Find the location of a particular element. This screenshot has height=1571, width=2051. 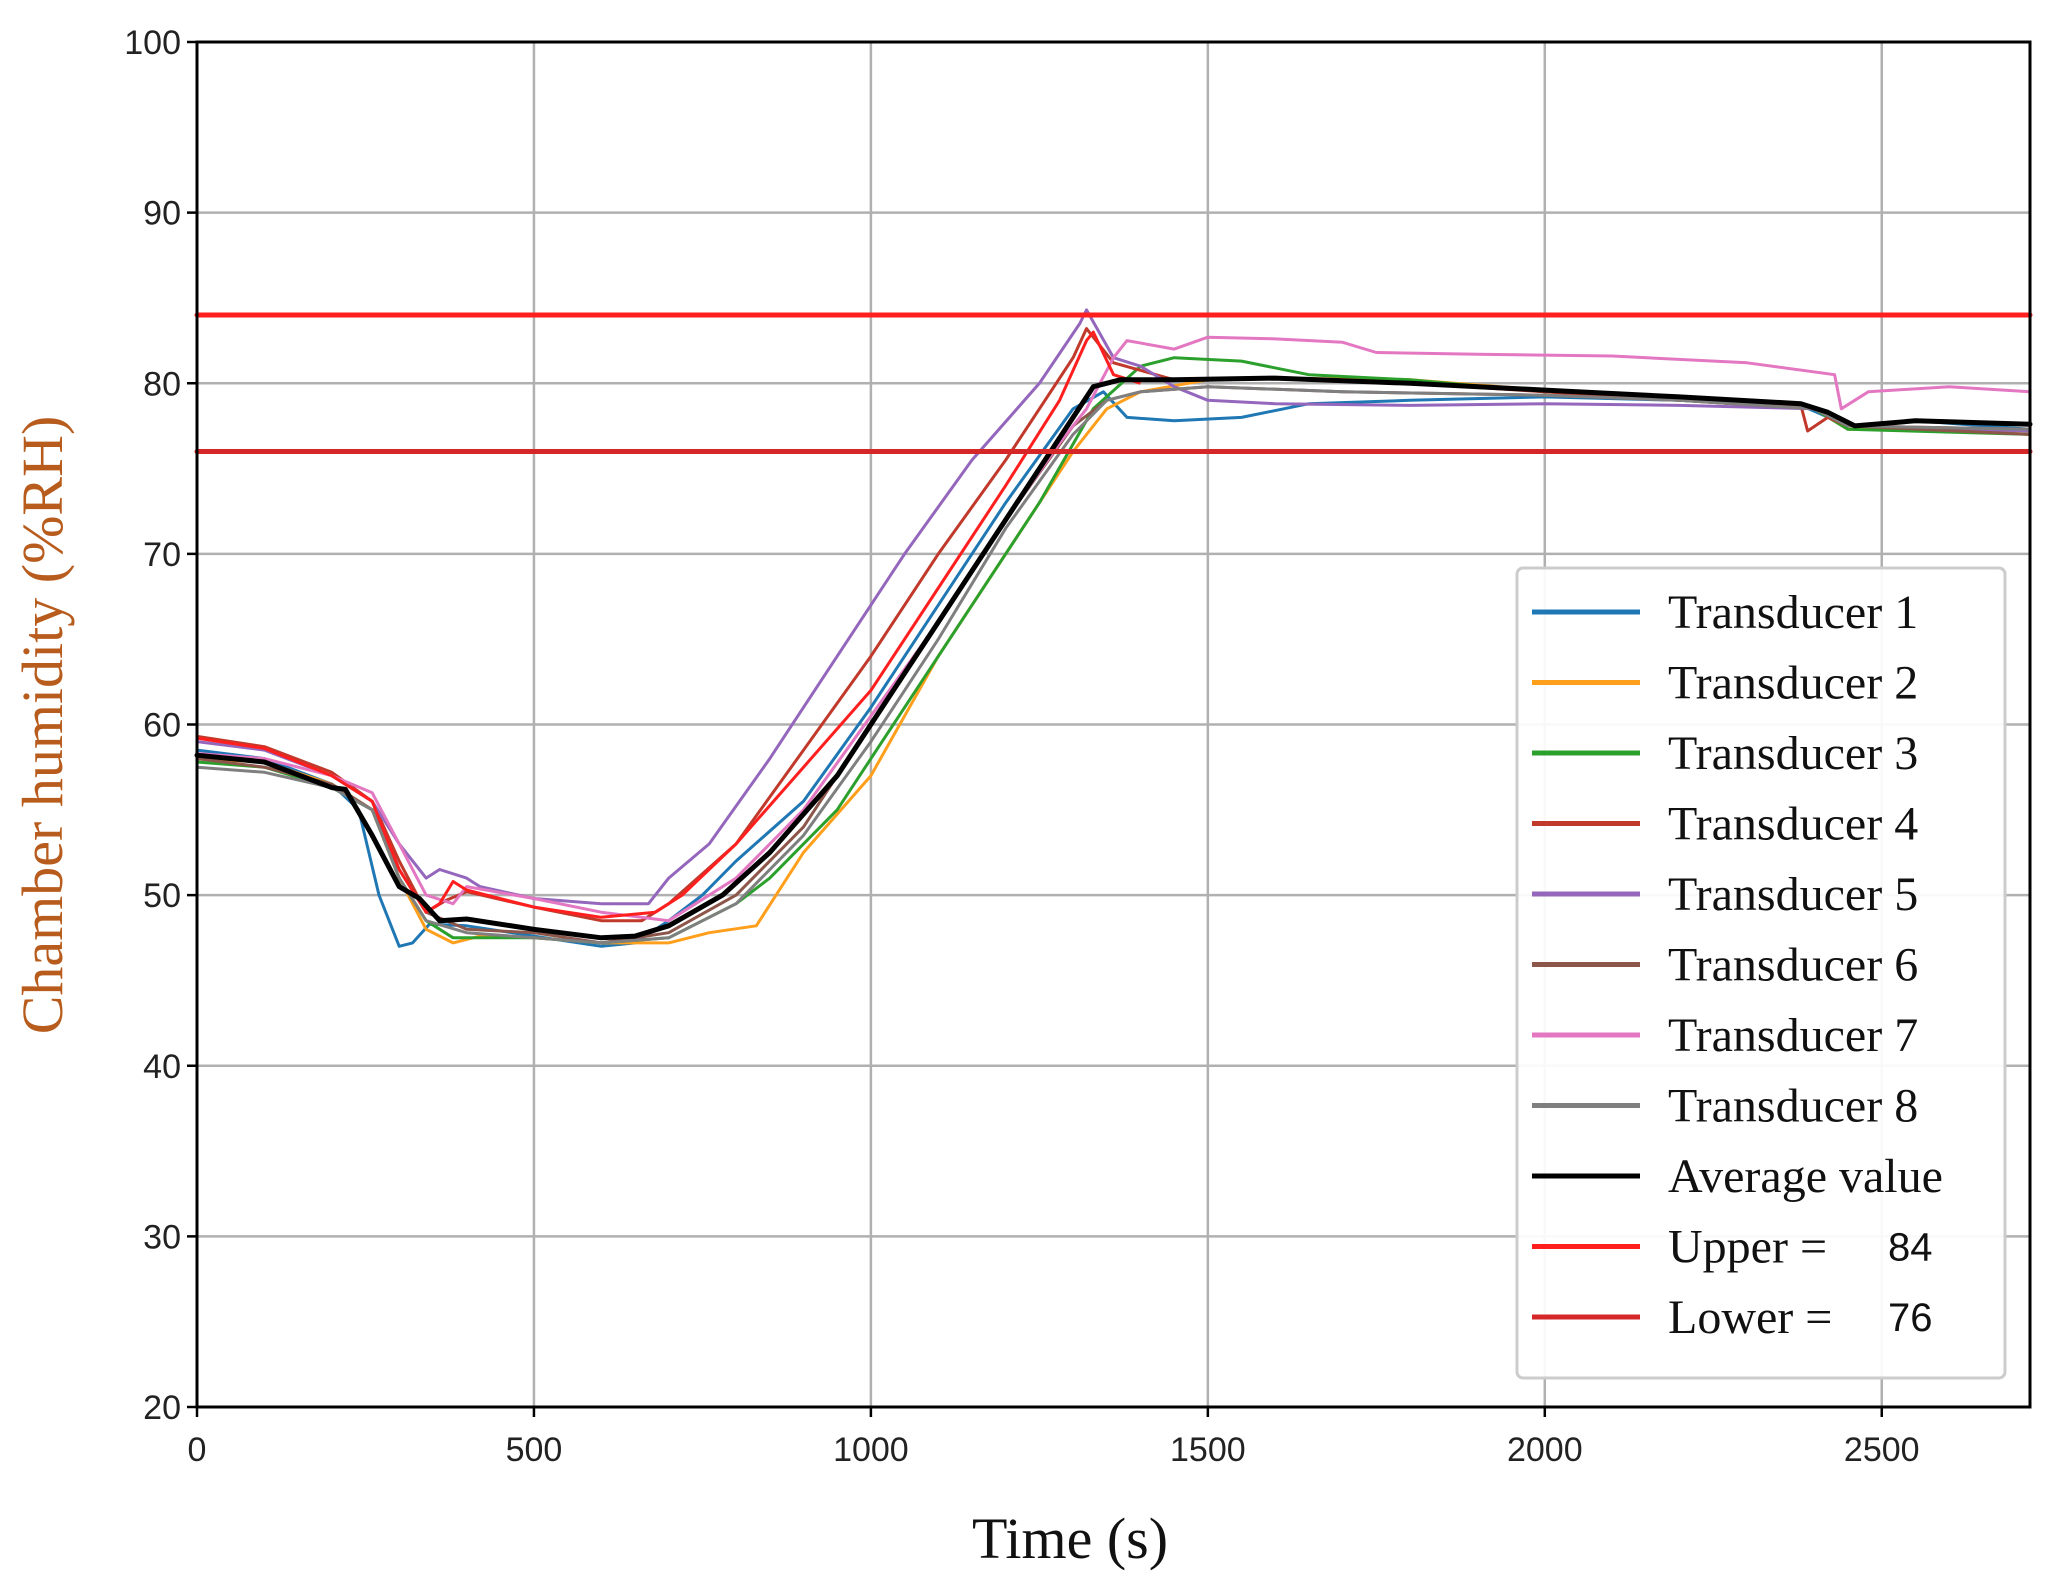

y-tick-label: 80 is located at coordinates (162, 384).